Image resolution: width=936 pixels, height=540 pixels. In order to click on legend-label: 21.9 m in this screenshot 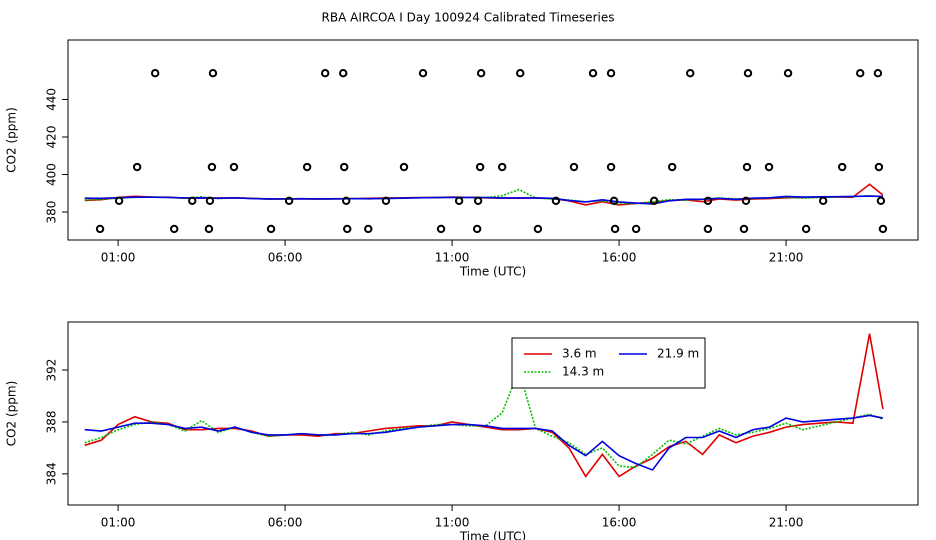, I will do `click(678, 354)`.